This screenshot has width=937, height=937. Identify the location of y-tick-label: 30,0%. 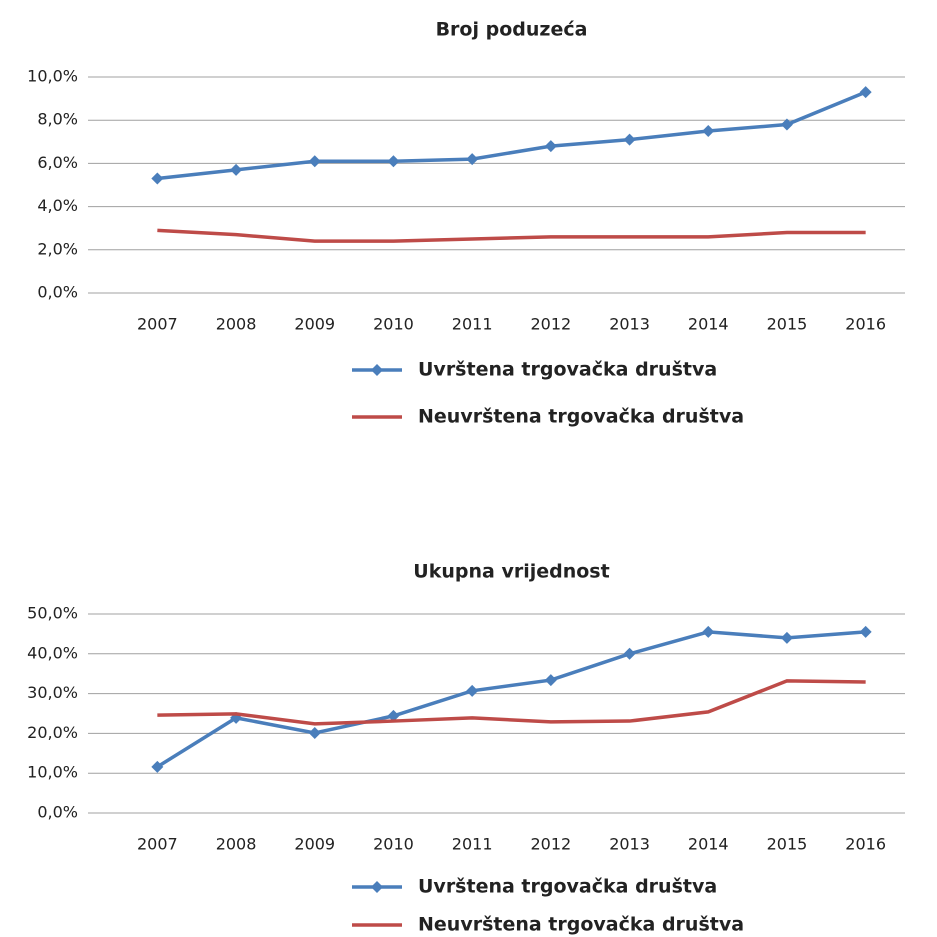
(52, 692).